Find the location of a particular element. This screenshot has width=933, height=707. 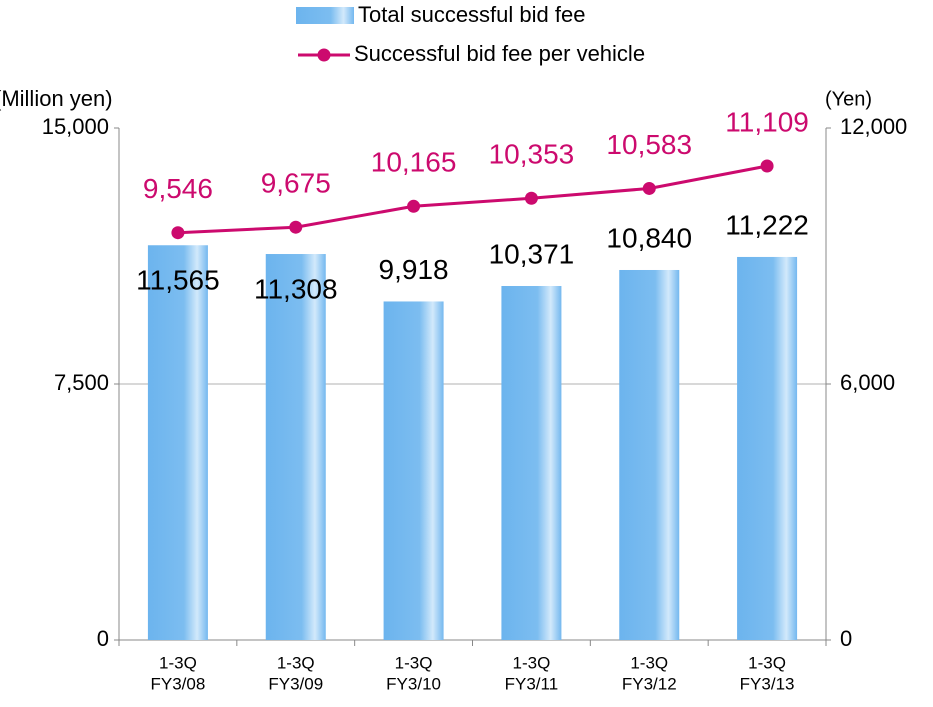

line-value-label: 11,109 is located at coordinates (767, 121).